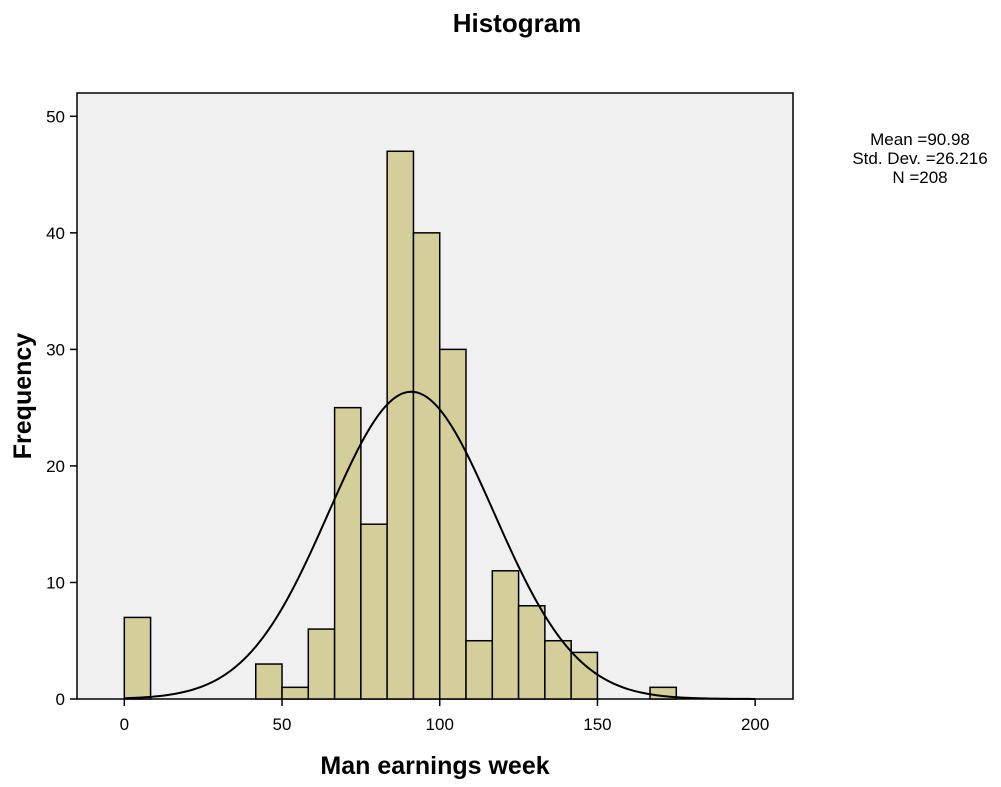 This screenshot has height=787, width=1001. I want to click on stats-std-dev: Std. Dev. =26.216, so click(919, 158).